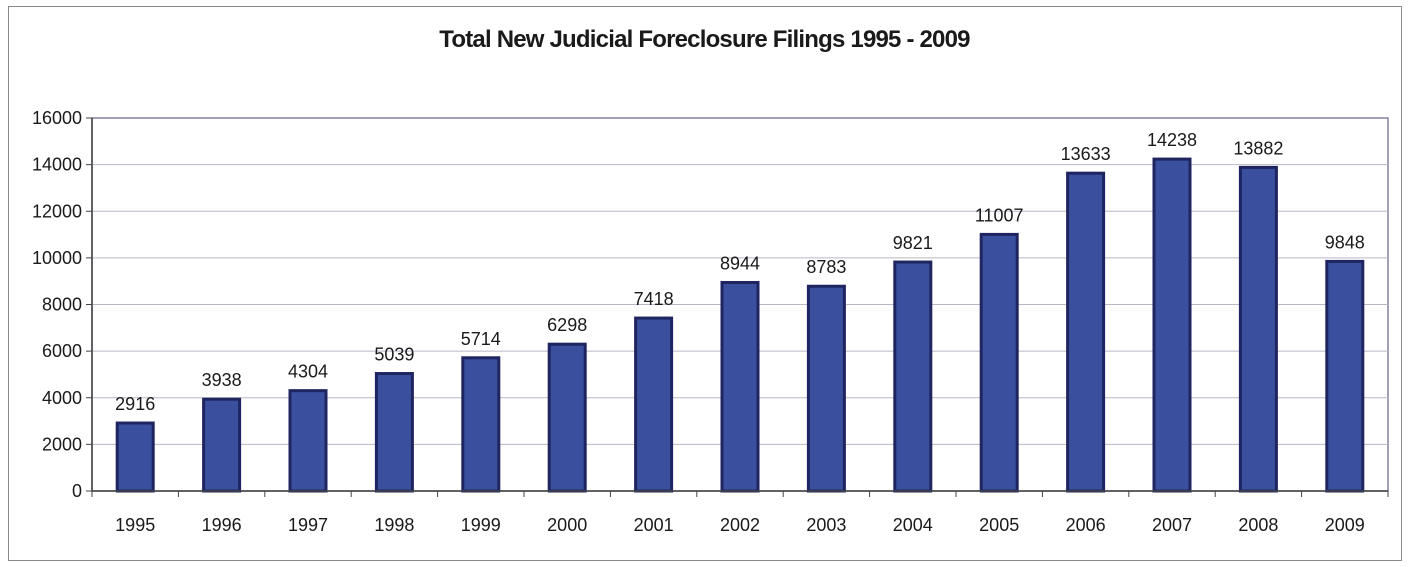 The height and width of the screenshot is (567, 1409). What do you see at coordinates (567, 525) in the screenshot?
I see `x-tick-label: 2000` at bounding box center [567, 525].